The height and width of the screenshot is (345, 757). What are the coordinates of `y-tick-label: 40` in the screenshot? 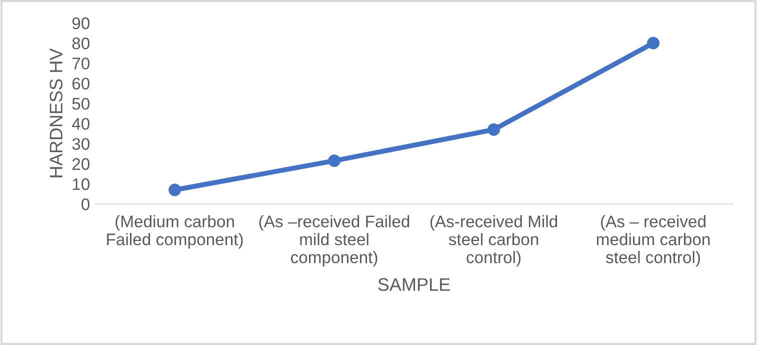 It's located at (81, 124).